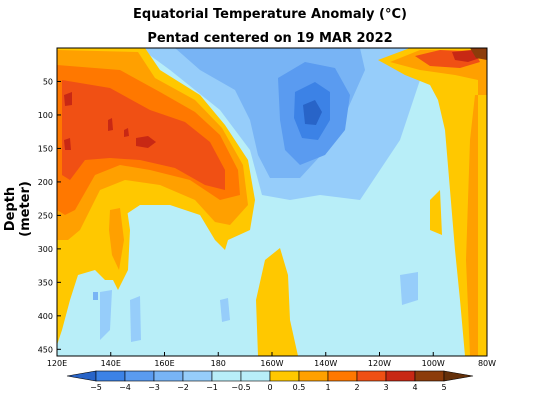 Image resolution: width=540 pixels, height=405 pixels. I want to click on y-tick-label: 200, so click(45, 182).